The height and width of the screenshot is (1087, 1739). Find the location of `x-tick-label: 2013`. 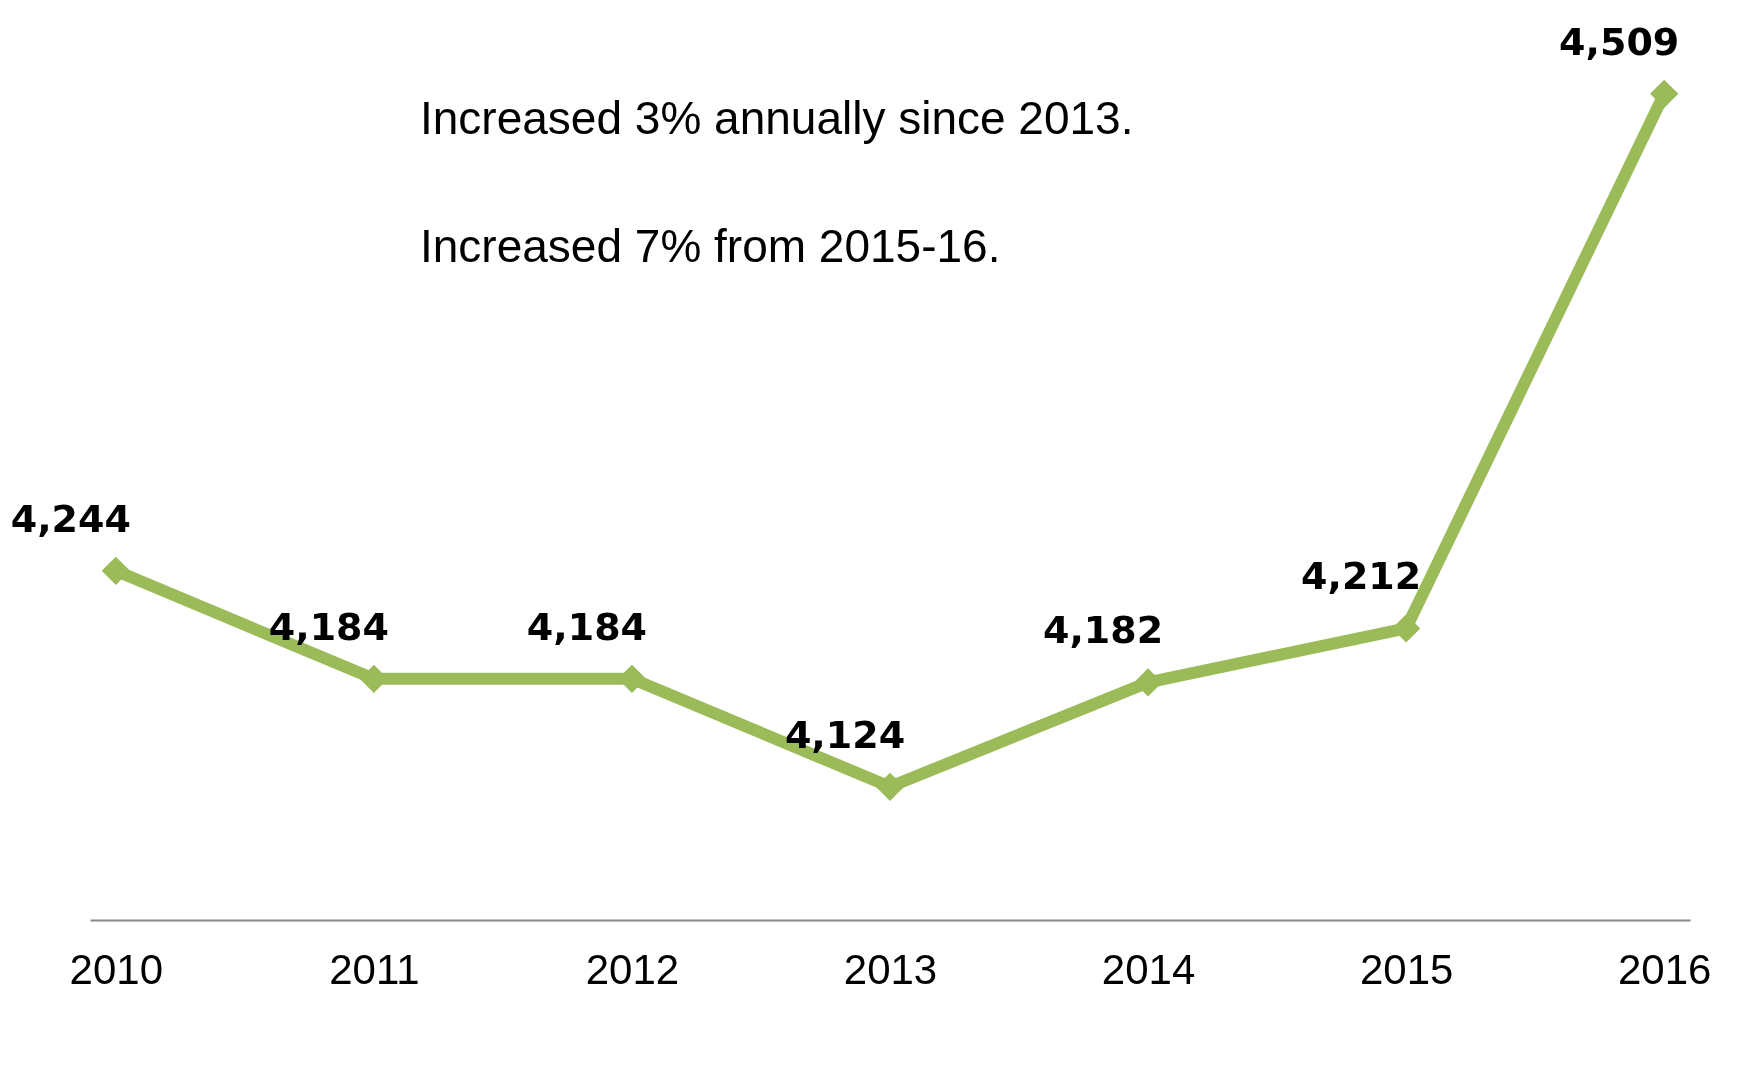

x-tick-label: 2013 is located at coordinates (890, 969).